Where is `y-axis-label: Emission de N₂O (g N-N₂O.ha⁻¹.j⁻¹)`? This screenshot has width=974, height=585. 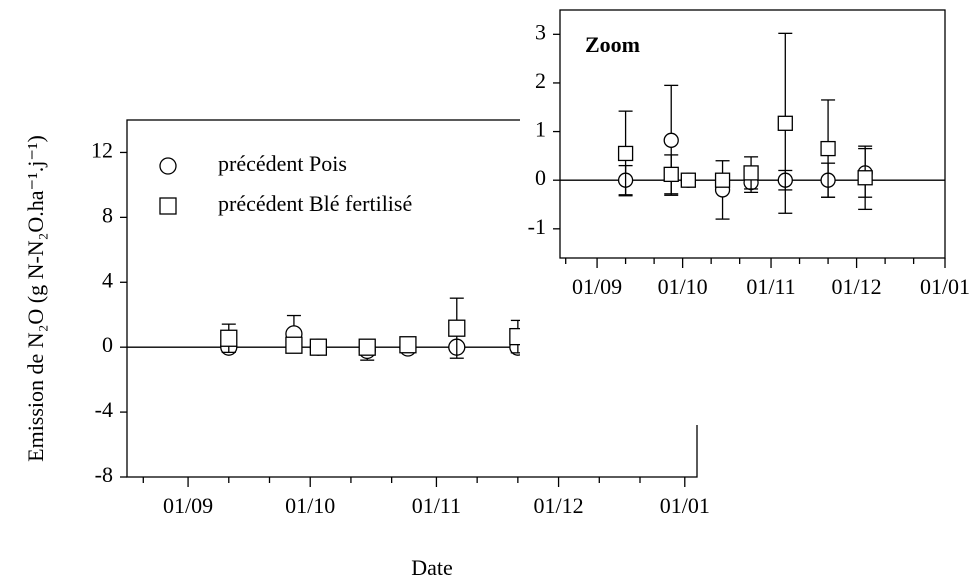 y-axis-label: Emission de N₂O (g N-N₂O.ha⁻¹.j⁻¹) is located at coordinates (35, 298).